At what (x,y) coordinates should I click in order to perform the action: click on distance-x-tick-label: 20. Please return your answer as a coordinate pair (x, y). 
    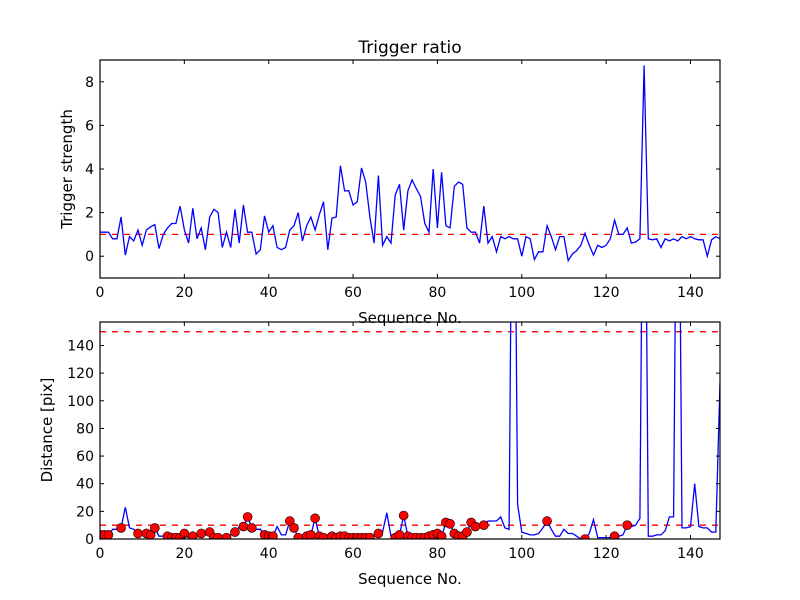
    Looking at the image, I should click on (184, 554).